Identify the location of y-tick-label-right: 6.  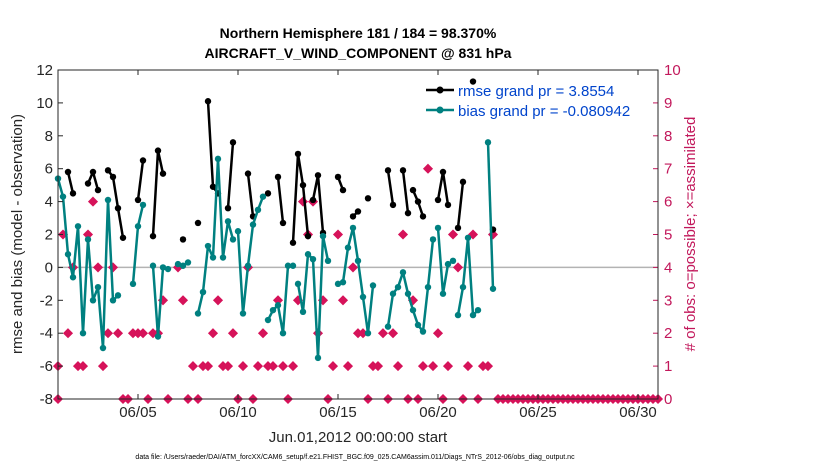
(668, 202).